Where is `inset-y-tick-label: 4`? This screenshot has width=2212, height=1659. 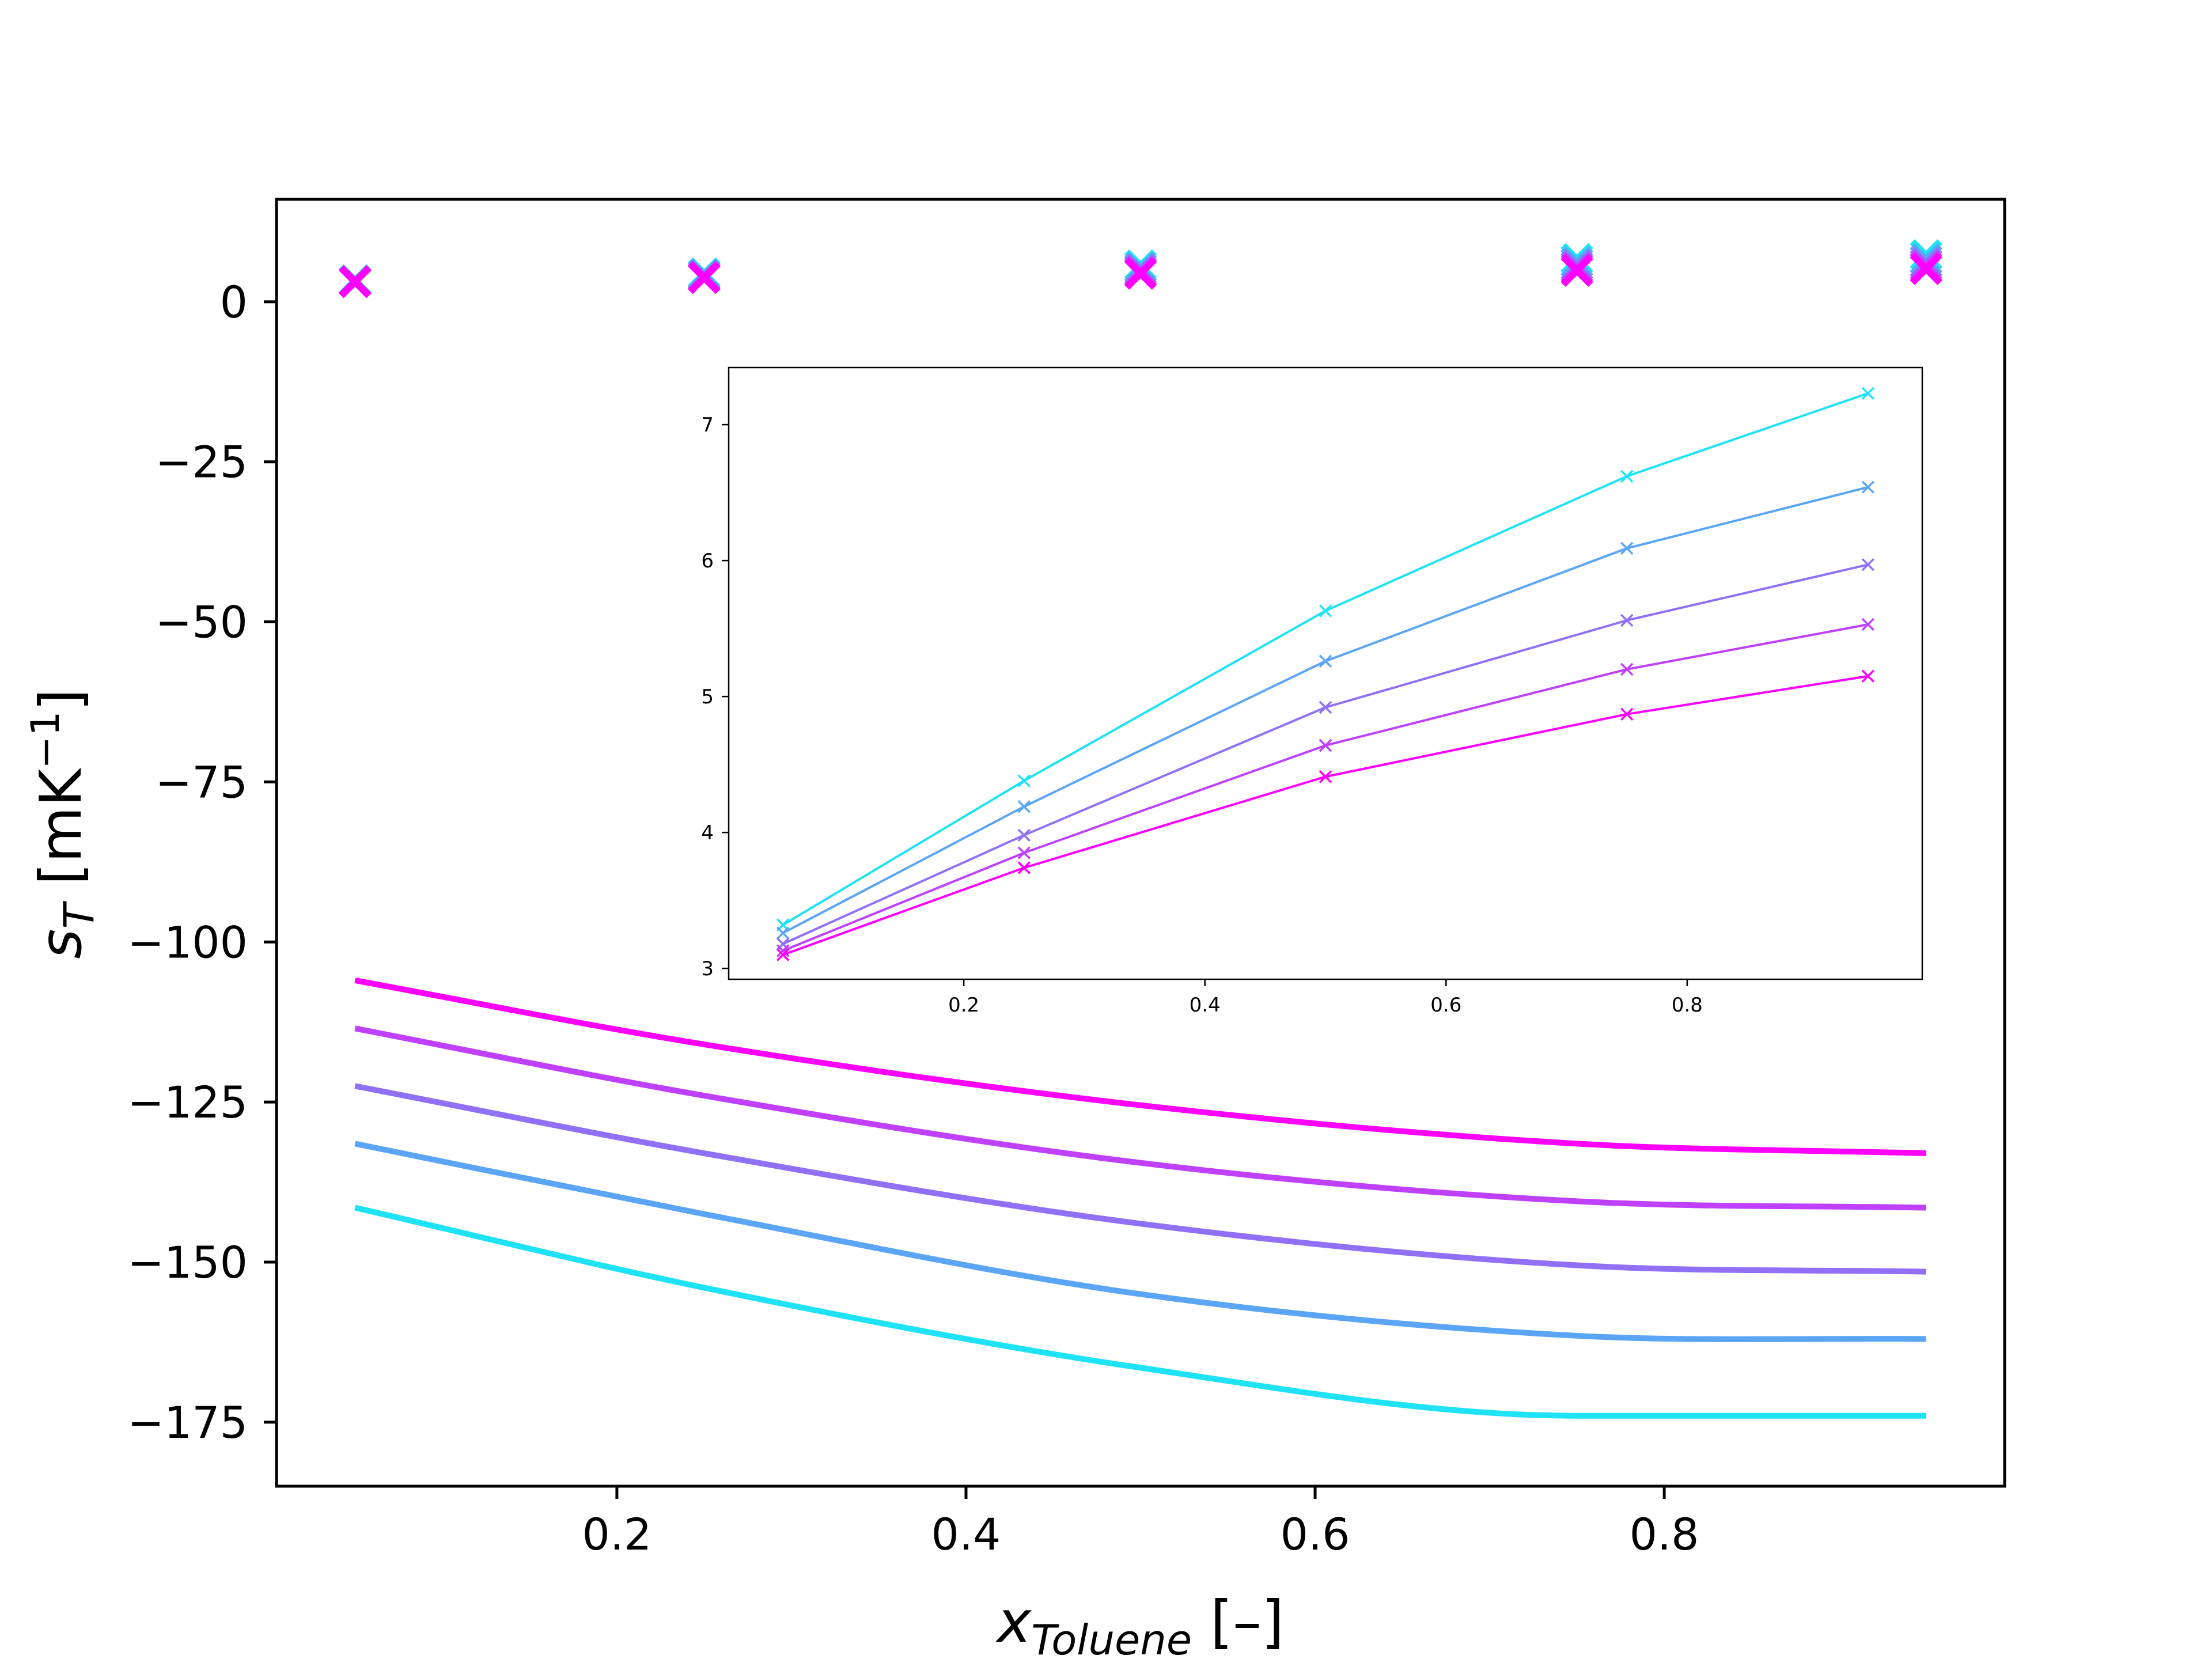 inset-y-tick-label: 4 is located at coordinates (707, 832).